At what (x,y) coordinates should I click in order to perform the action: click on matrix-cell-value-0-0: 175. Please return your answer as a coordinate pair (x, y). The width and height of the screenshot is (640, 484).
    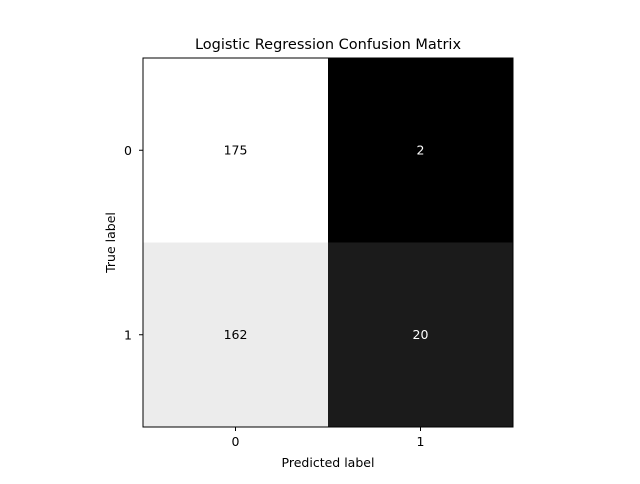
    Looking at the image, I should click on (236, 149).